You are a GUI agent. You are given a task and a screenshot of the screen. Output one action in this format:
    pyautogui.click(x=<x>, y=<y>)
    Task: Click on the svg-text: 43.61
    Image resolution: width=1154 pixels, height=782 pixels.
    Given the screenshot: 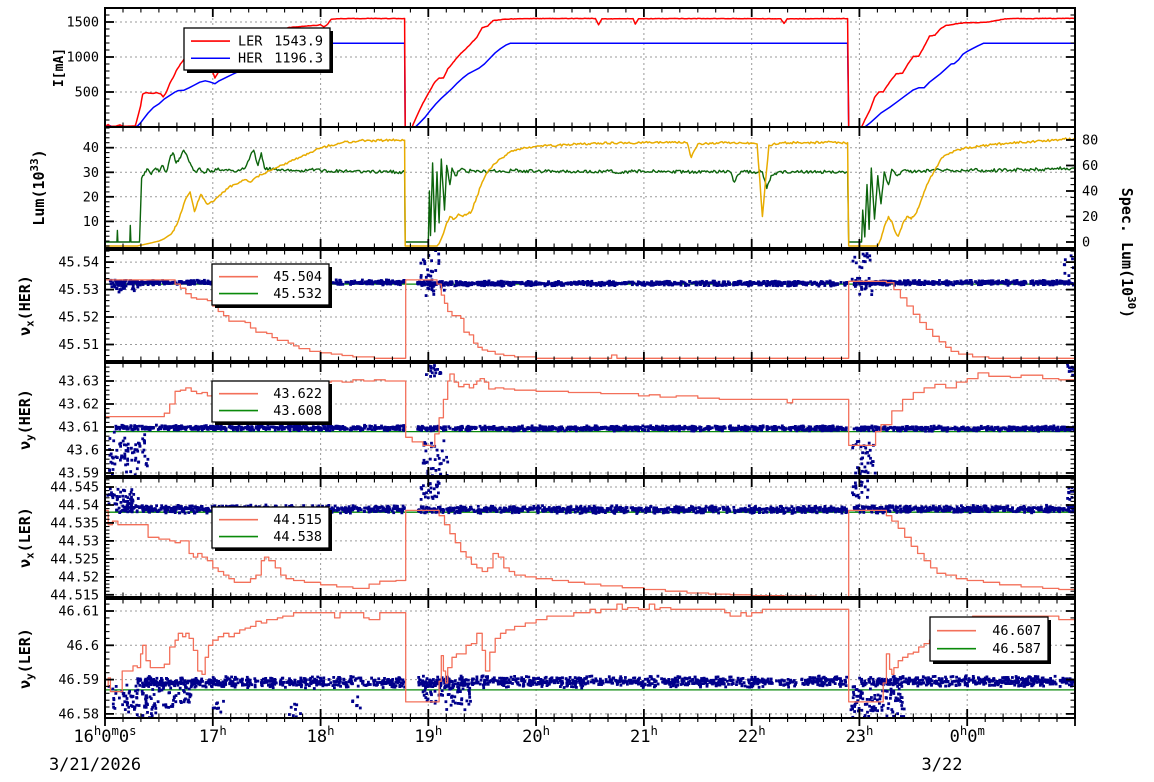 What is the action you would take?
    pyautogui.click(x=78, y=427)
    